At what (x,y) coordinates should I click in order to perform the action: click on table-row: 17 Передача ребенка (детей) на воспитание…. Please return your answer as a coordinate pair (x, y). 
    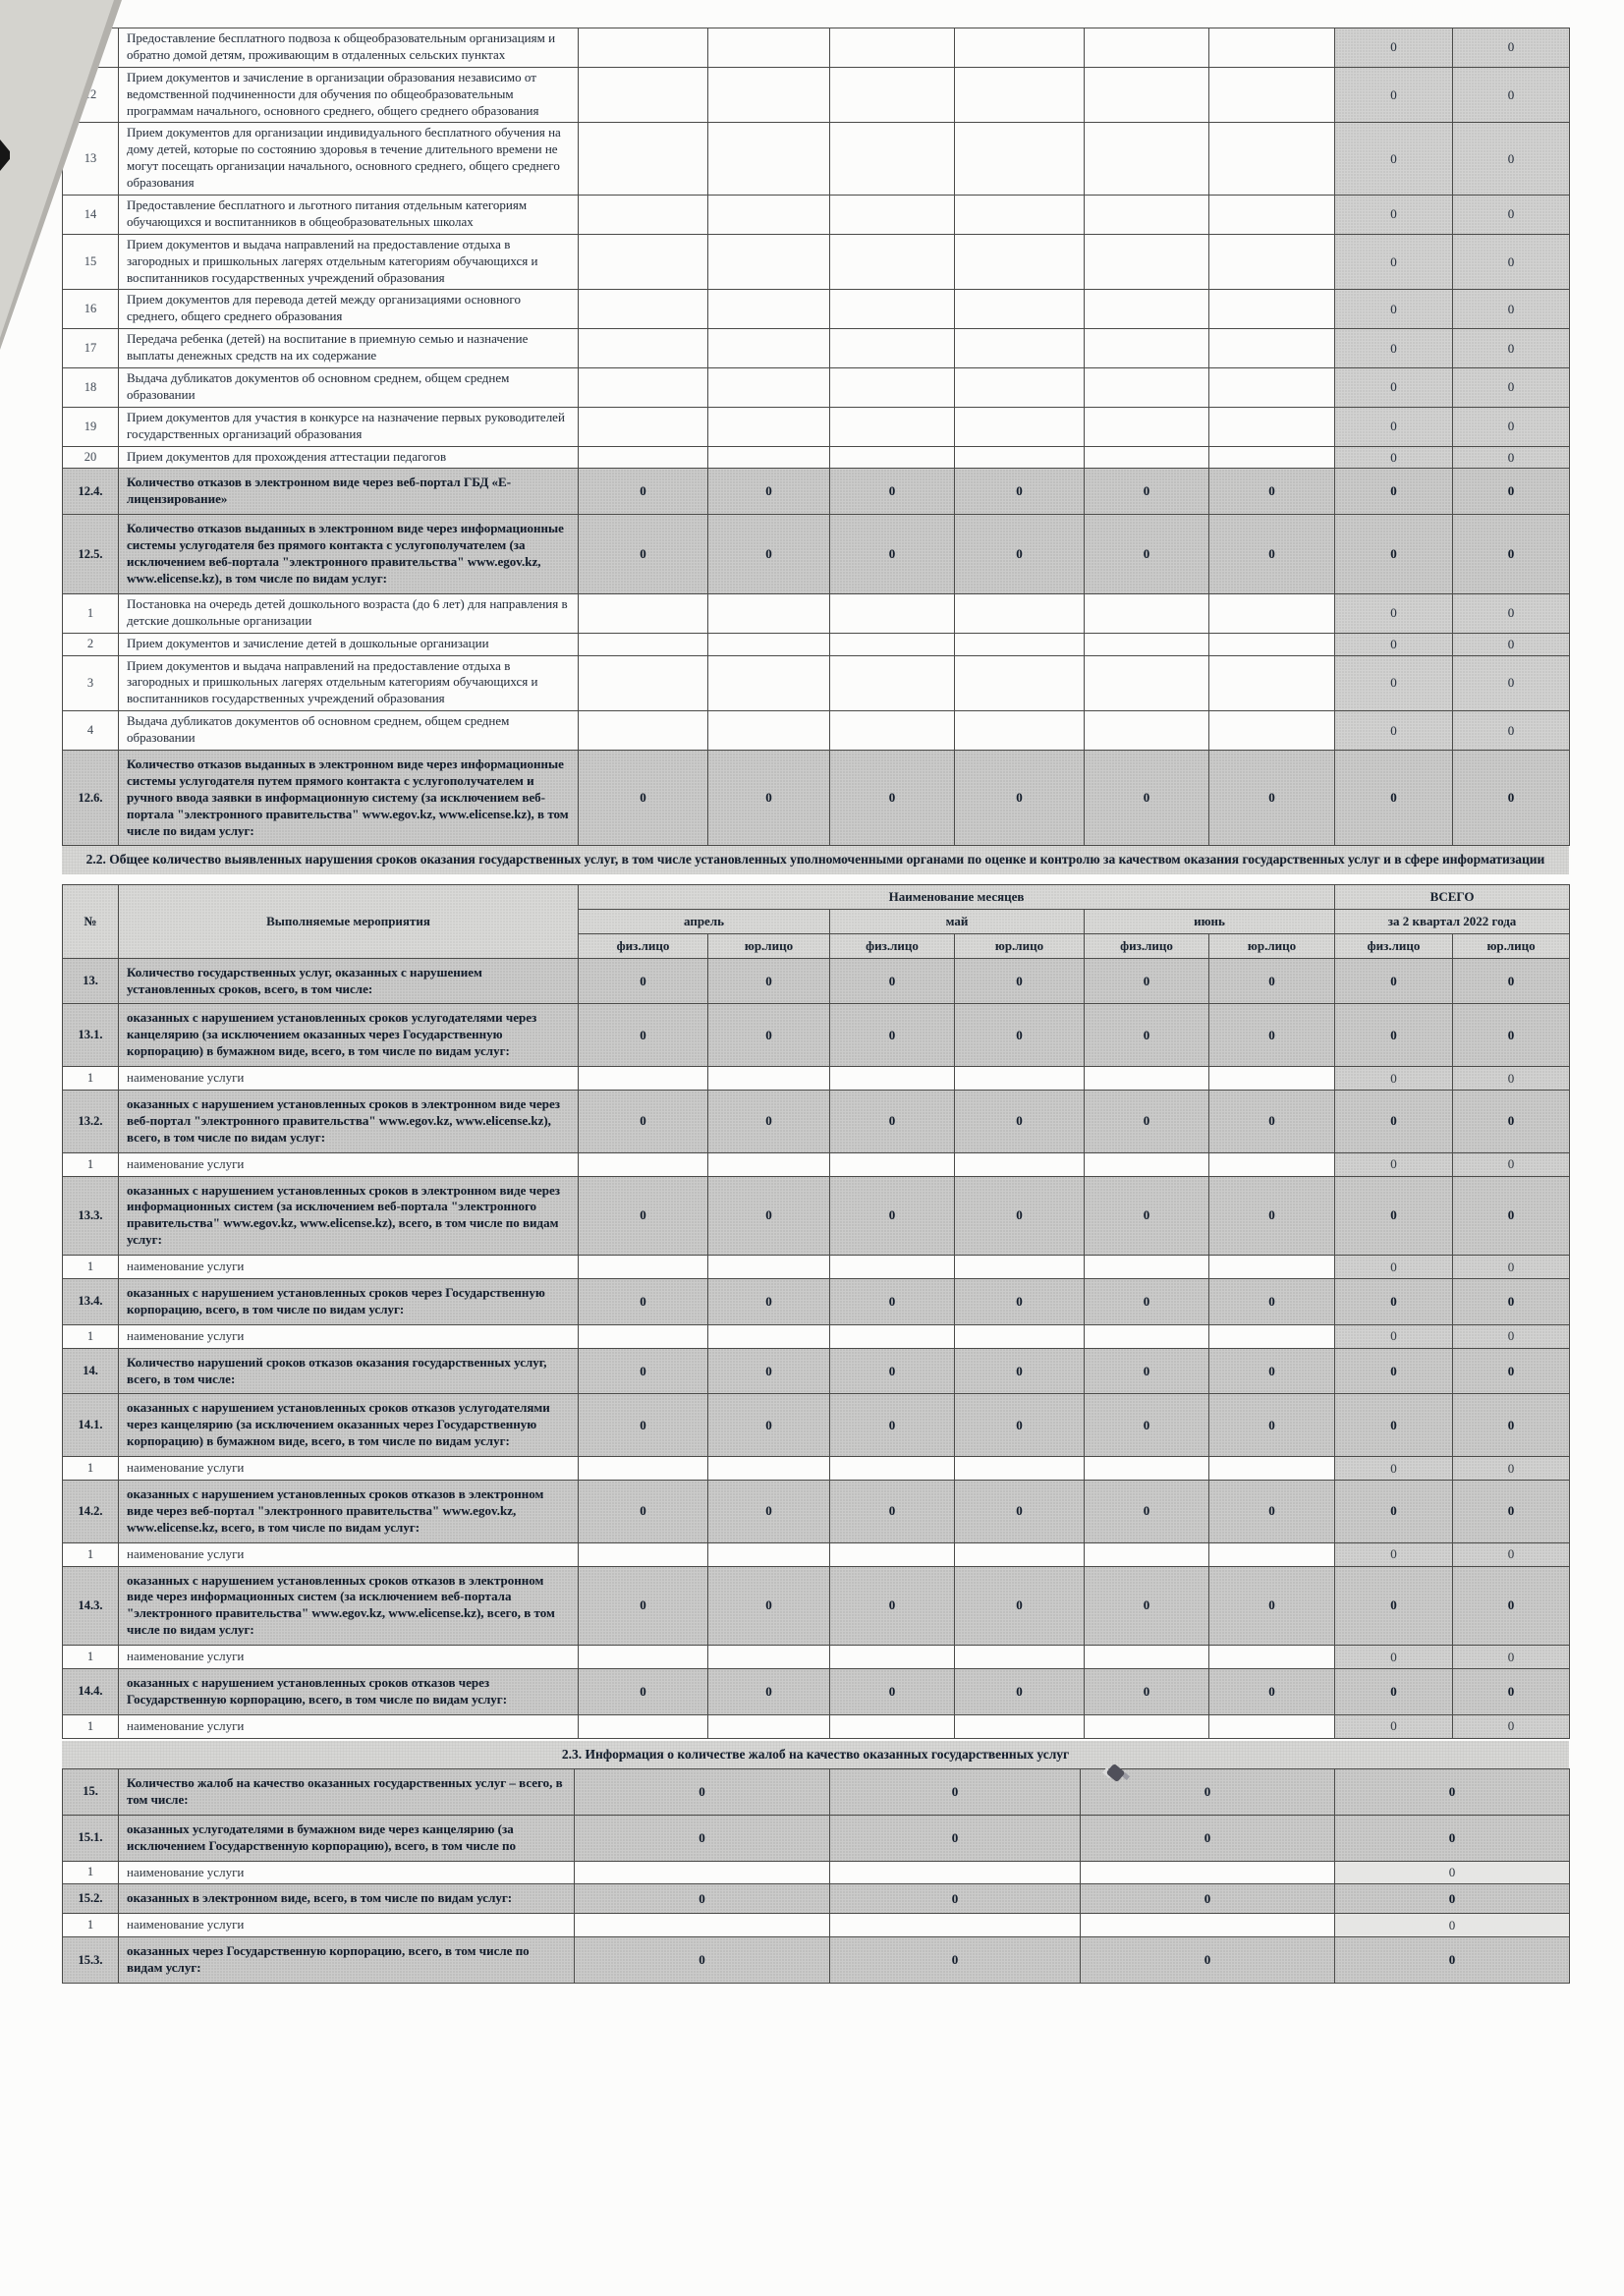
    Looking at the image, I should click on (816, 348).